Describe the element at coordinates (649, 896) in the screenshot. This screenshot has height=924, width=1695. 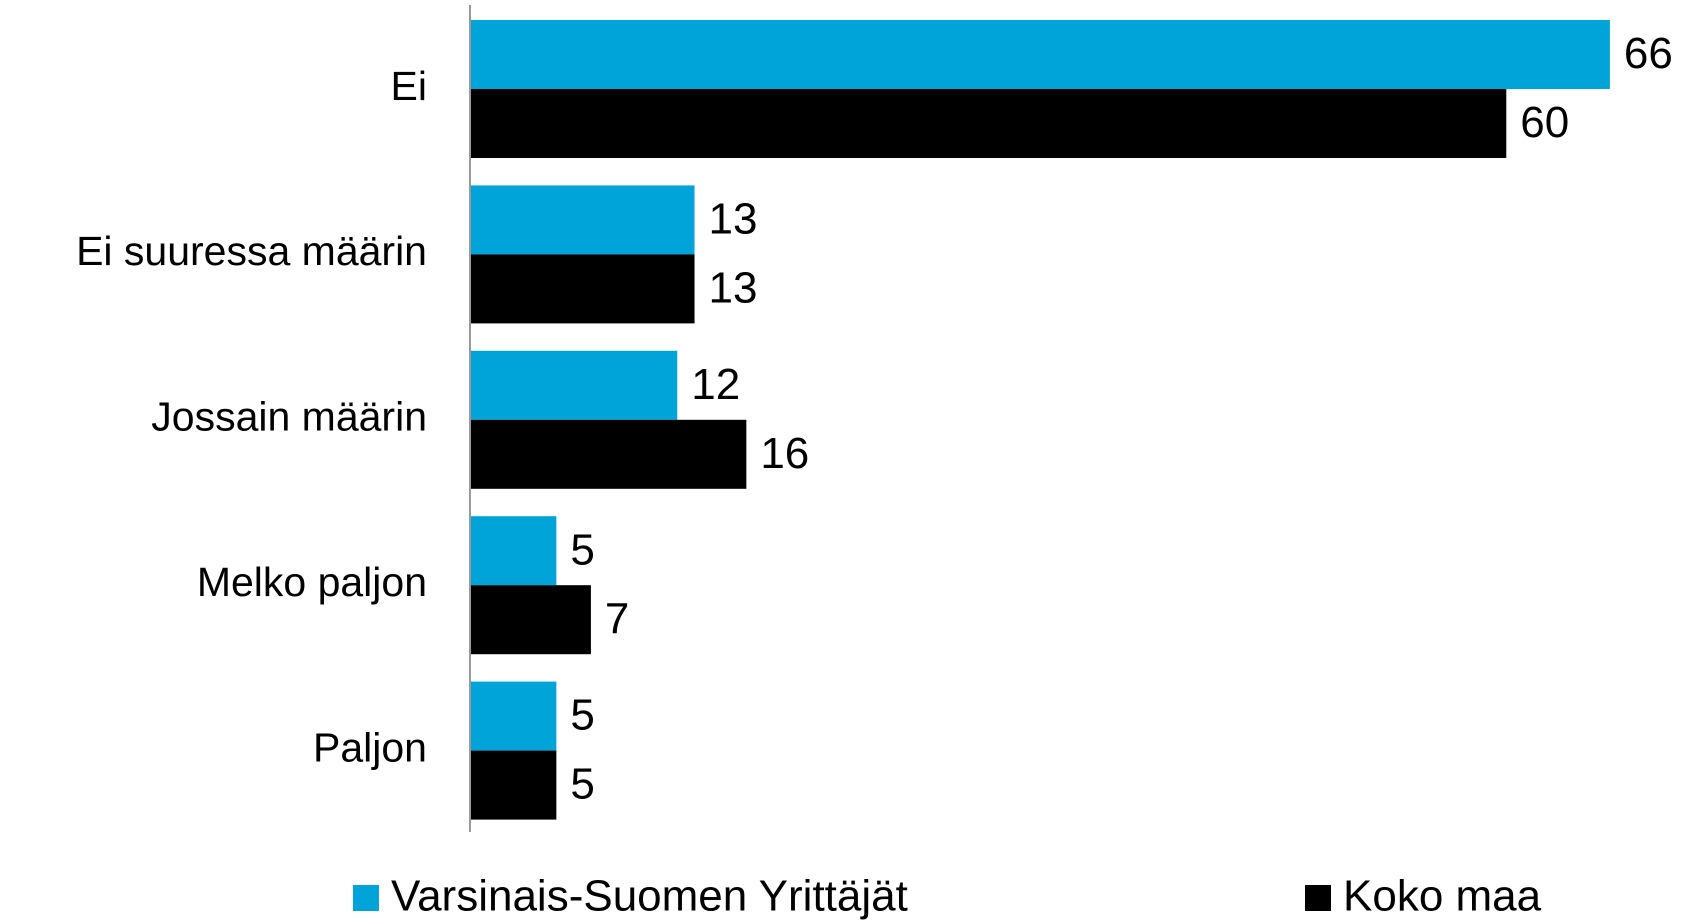
I see `legend-label: Varsinais-Suomen Yrittäjät` at that location.